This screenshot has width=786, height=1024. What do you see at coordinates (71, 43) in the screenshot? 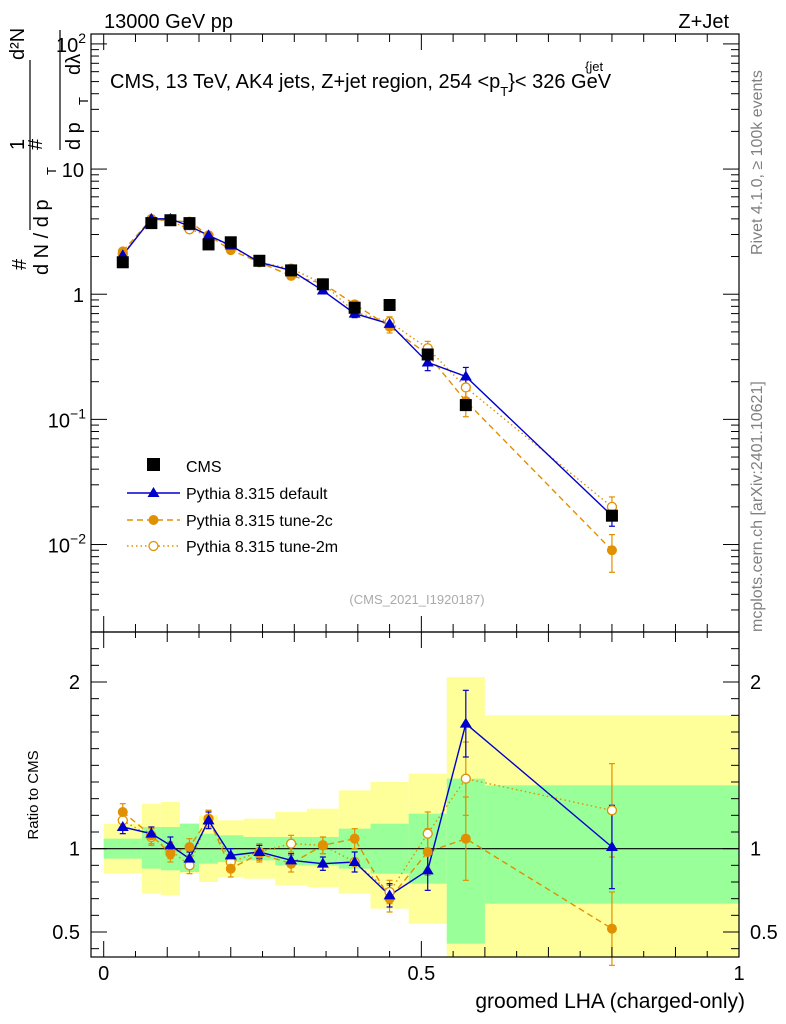
I see `main-y-tick-label: 10²` at bounding box center [71, 43].